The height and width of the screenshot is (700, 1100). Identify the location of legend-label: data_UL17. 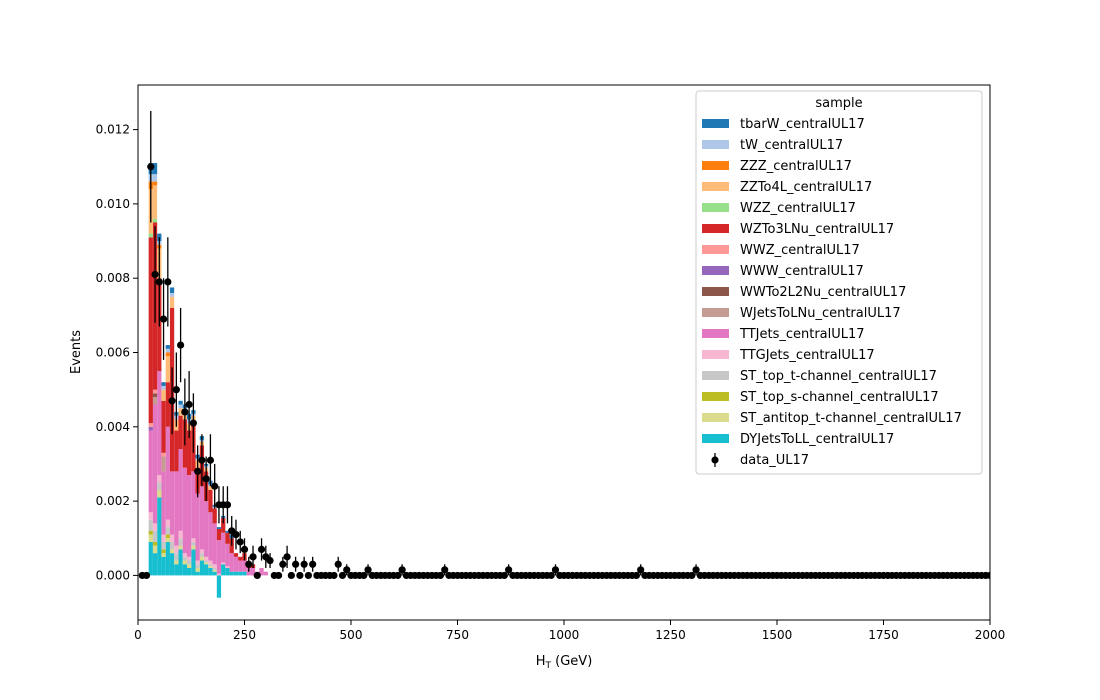
(774, 460).